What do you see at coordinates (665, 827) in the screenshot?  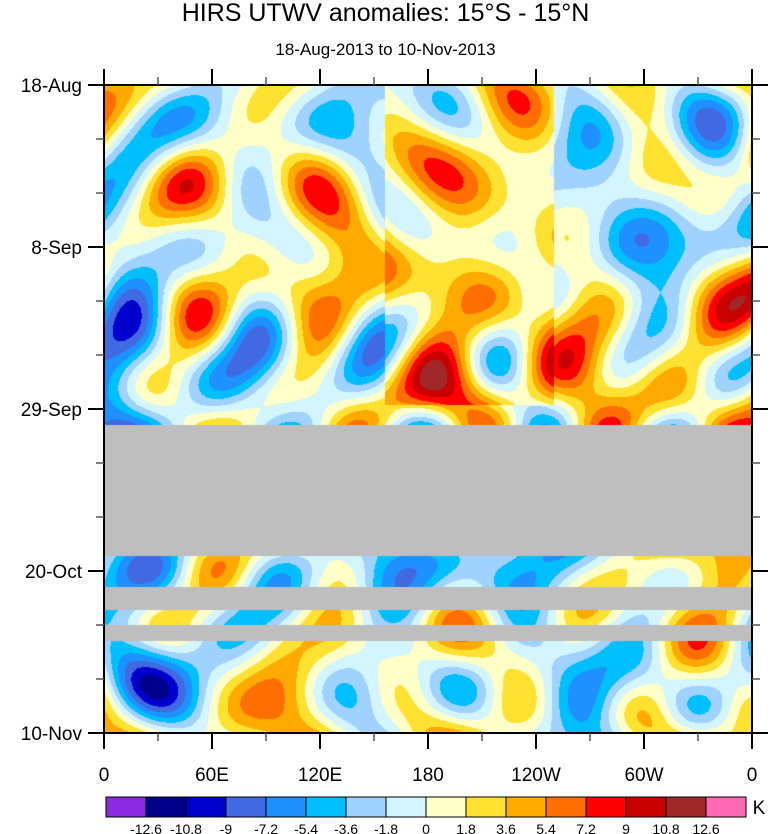 I see `colorbar-label: 10.8` at bounding box center [665, 827].